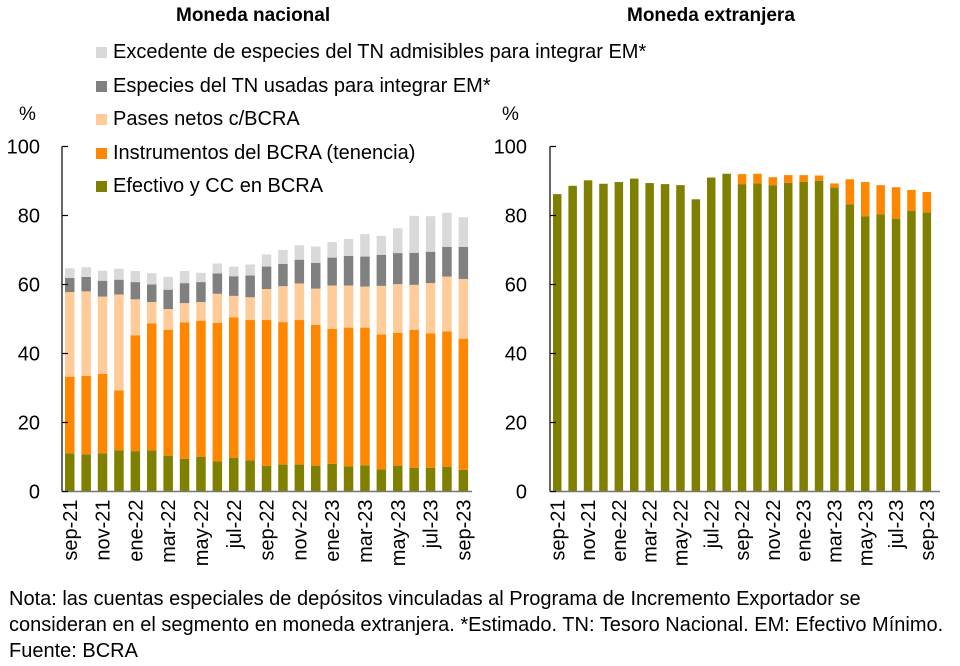  I want to click on bar-nacional-oct-21-s4, so click(86, 272).